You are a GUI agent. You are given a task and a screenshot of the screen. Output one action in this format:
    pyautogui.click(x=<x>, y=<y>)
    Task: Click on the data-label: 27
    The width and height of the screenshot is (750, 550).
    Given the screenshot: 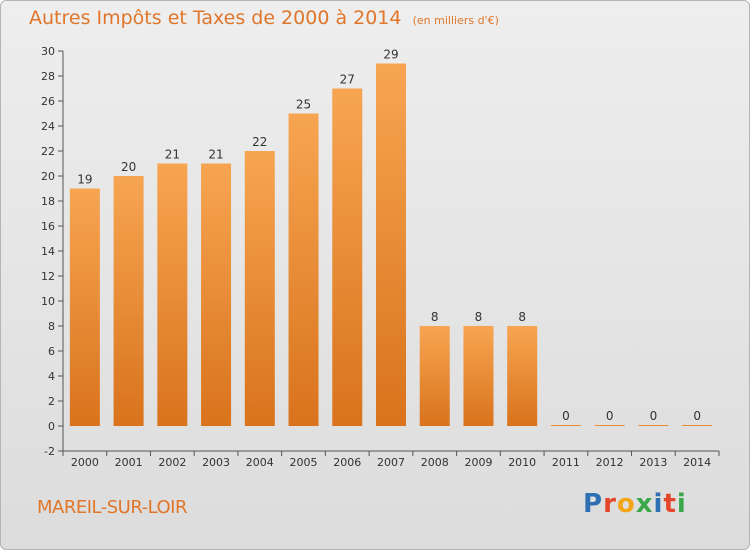 What is the action you would take?
    pyautogui.click(x=347, y=80)
    